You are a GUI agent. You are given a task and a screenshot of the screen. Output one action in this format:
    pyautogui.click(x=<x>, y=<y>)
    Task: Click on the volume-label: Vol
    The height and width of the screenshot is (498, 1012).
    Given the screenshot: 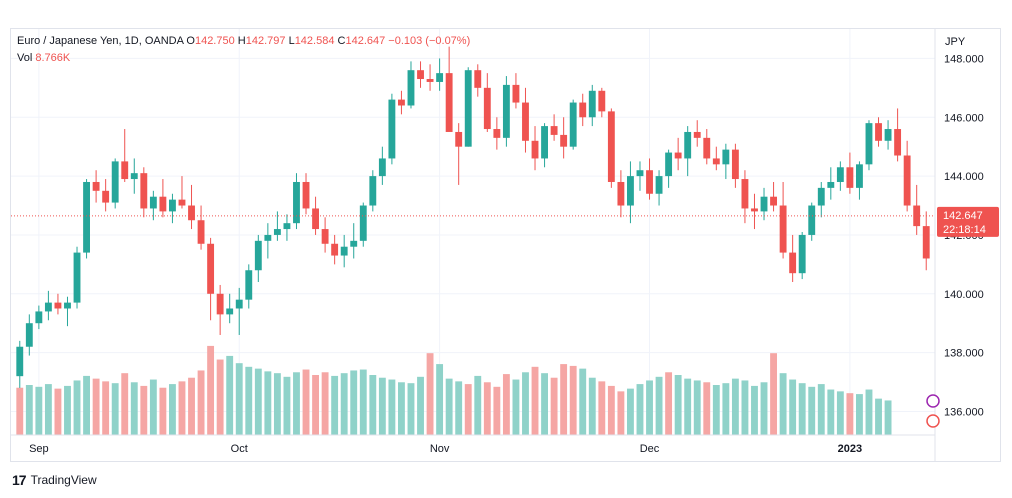 What is the action you would take?
    pyautogui.click(x=25, y=58)
    